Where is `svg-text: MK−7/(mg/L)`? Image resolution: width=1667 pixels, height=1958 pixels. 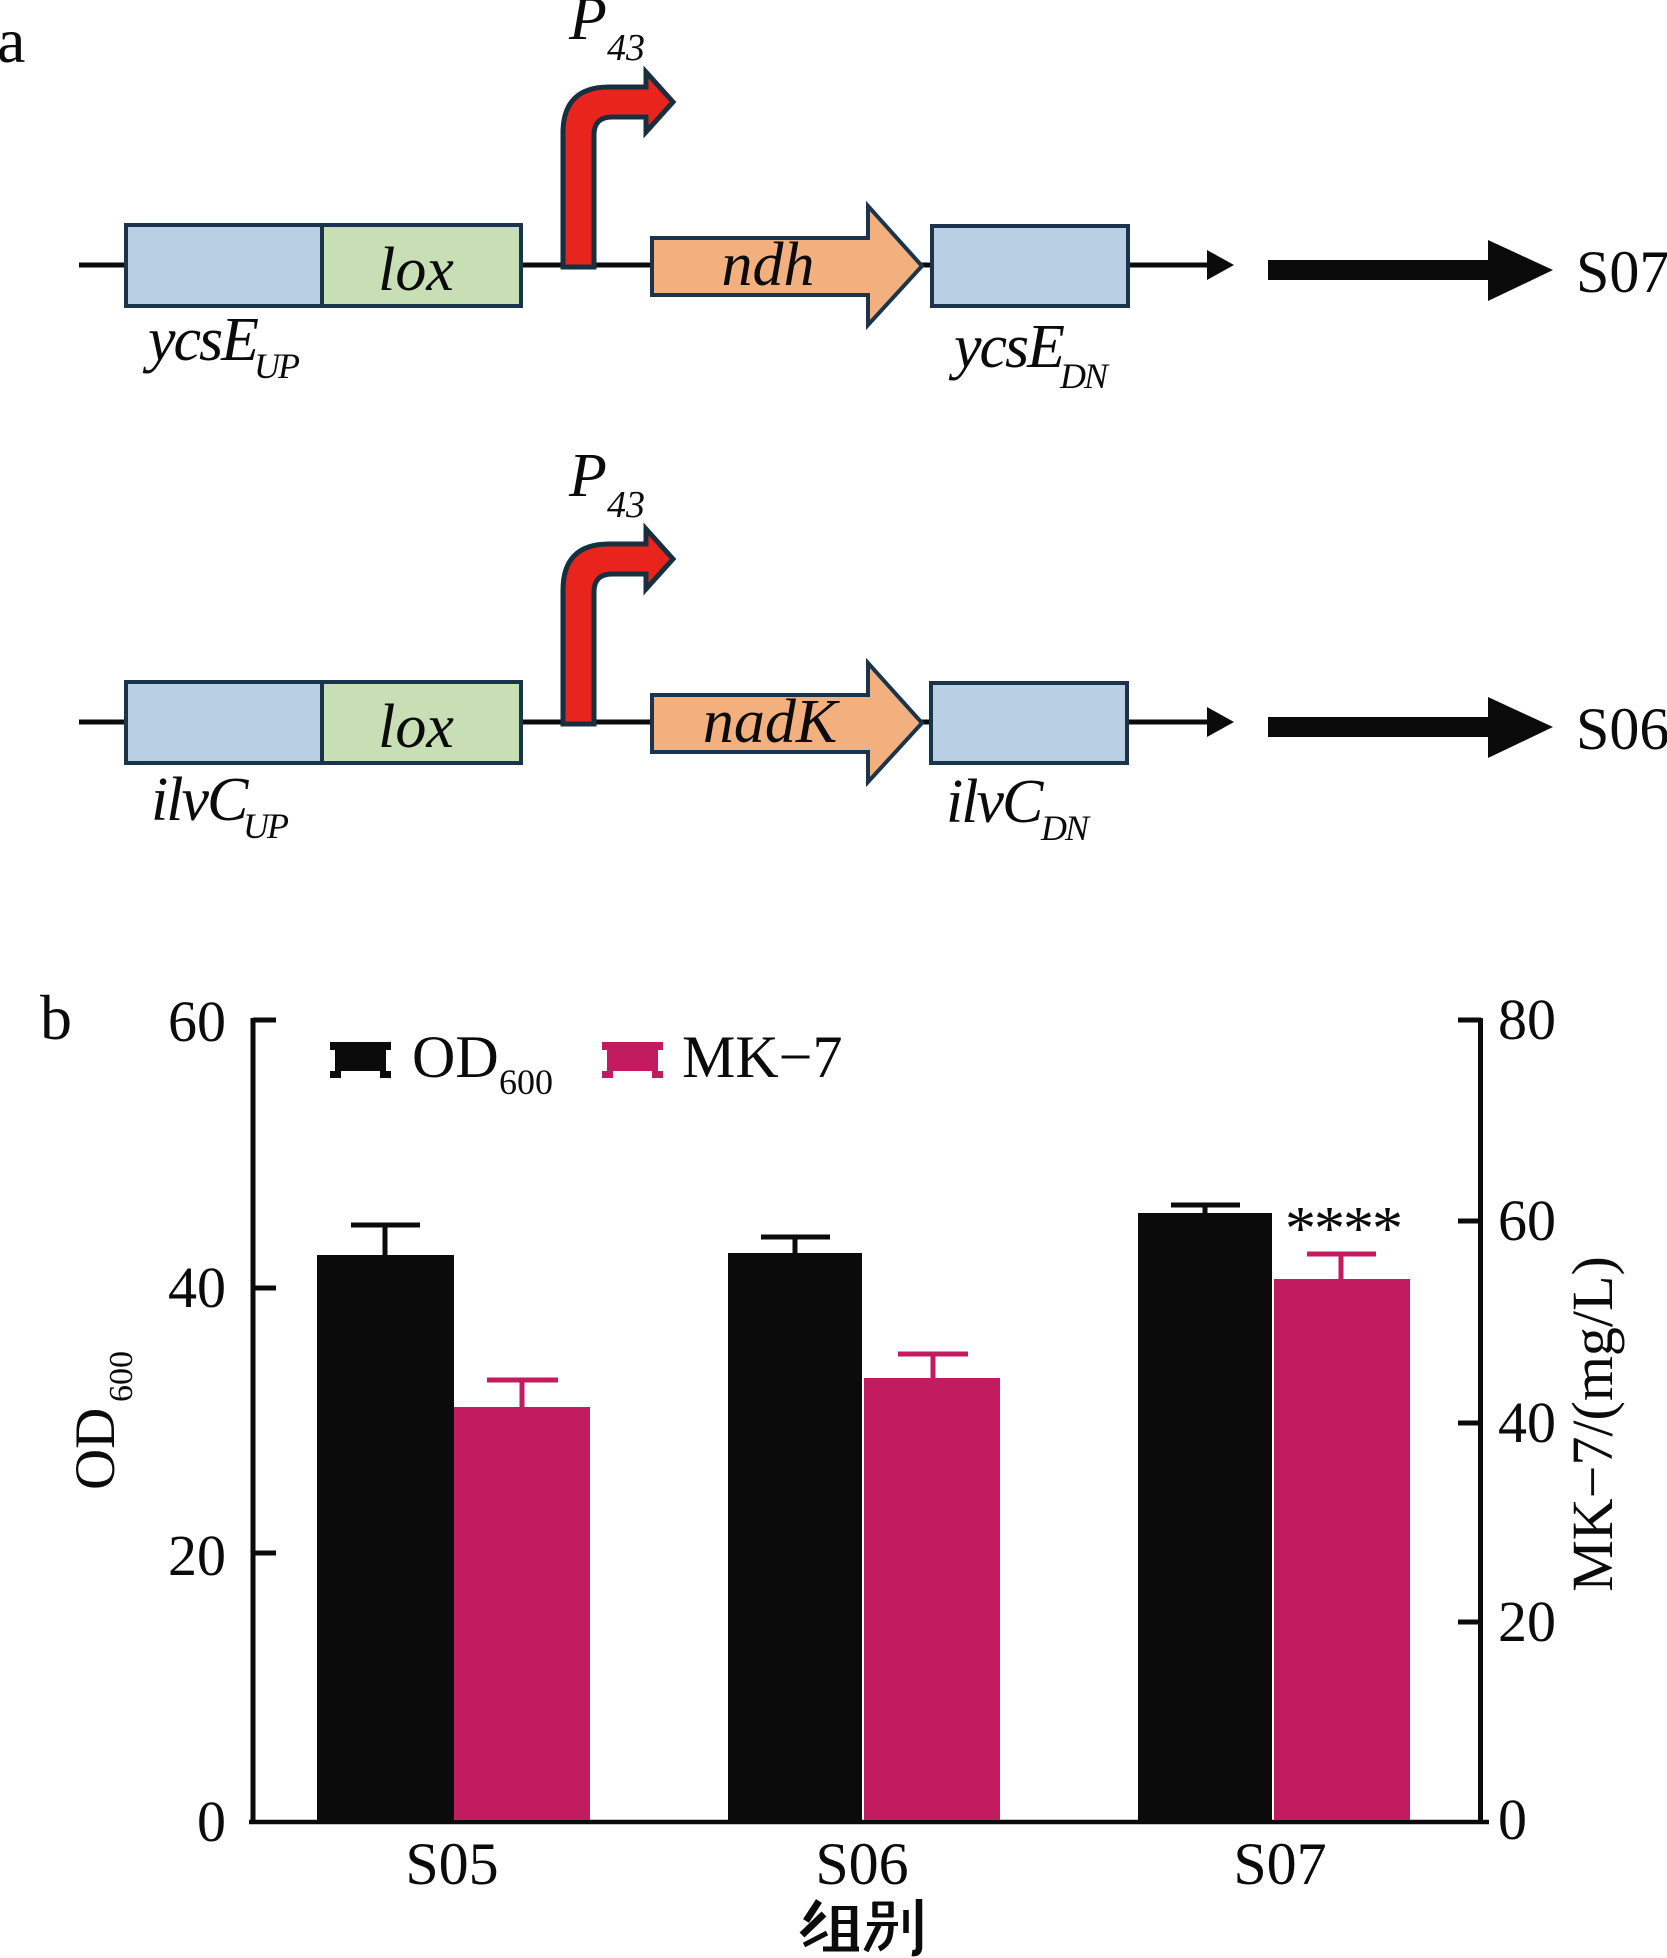
svg-text: MK−7/(mg/L) is located at coordinates (1592, 1424).